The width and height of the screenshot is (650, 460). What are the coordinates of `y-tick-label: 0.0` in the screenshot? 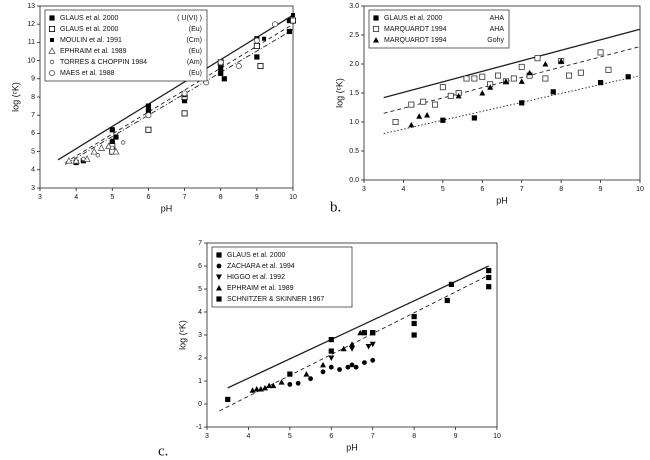 It's located at (354, 180).